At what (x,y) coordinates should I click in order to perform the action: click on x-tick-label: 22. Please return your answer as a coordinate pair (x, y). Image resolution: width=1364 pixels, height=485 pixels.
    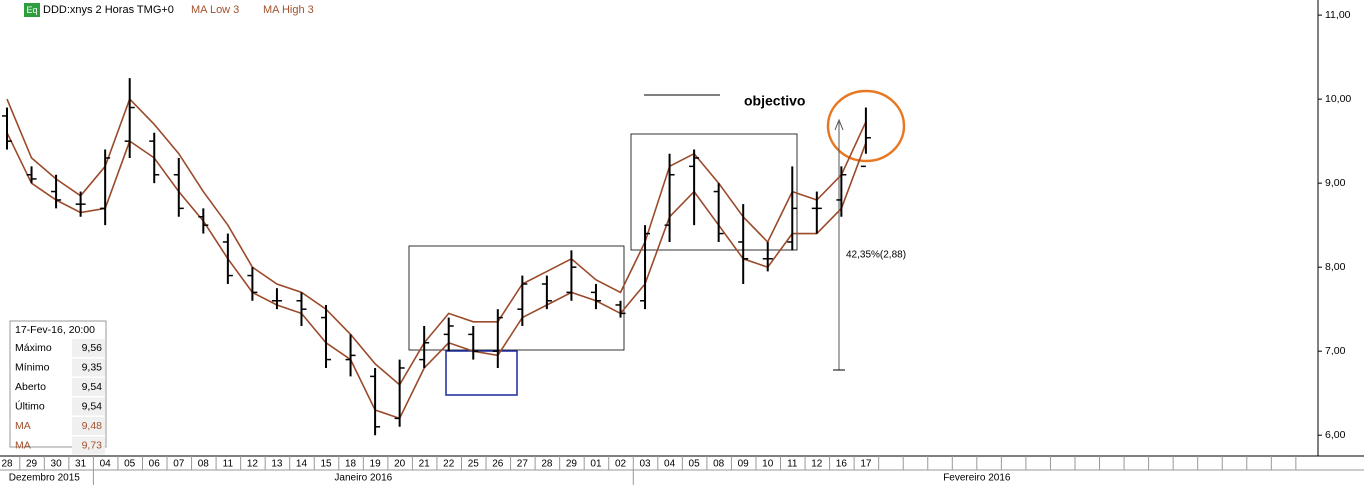
    Looking at the image, I should click on (449, 464).